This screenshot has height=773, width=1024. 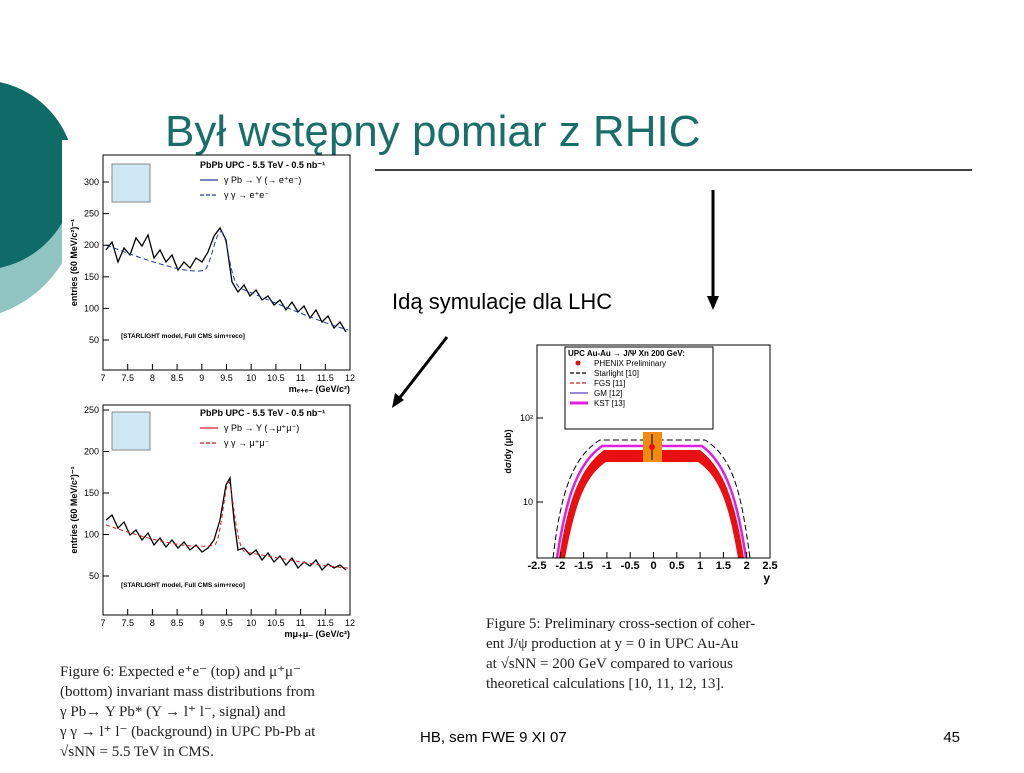 What do you see at coordinates (528, 502) in the screenshot?
I see `y-tick-label: 10` at bounding box center [528, 502].